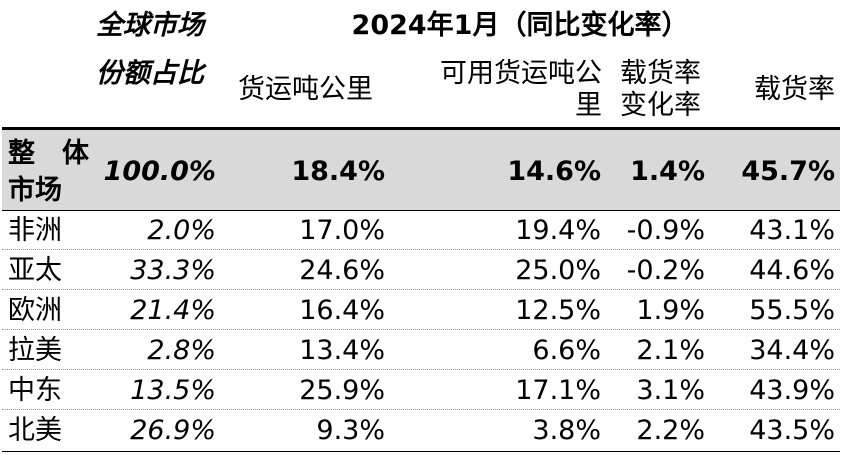 The image size is (842, 455). I want to click on region-label: 欧洲, so click(35, 310).